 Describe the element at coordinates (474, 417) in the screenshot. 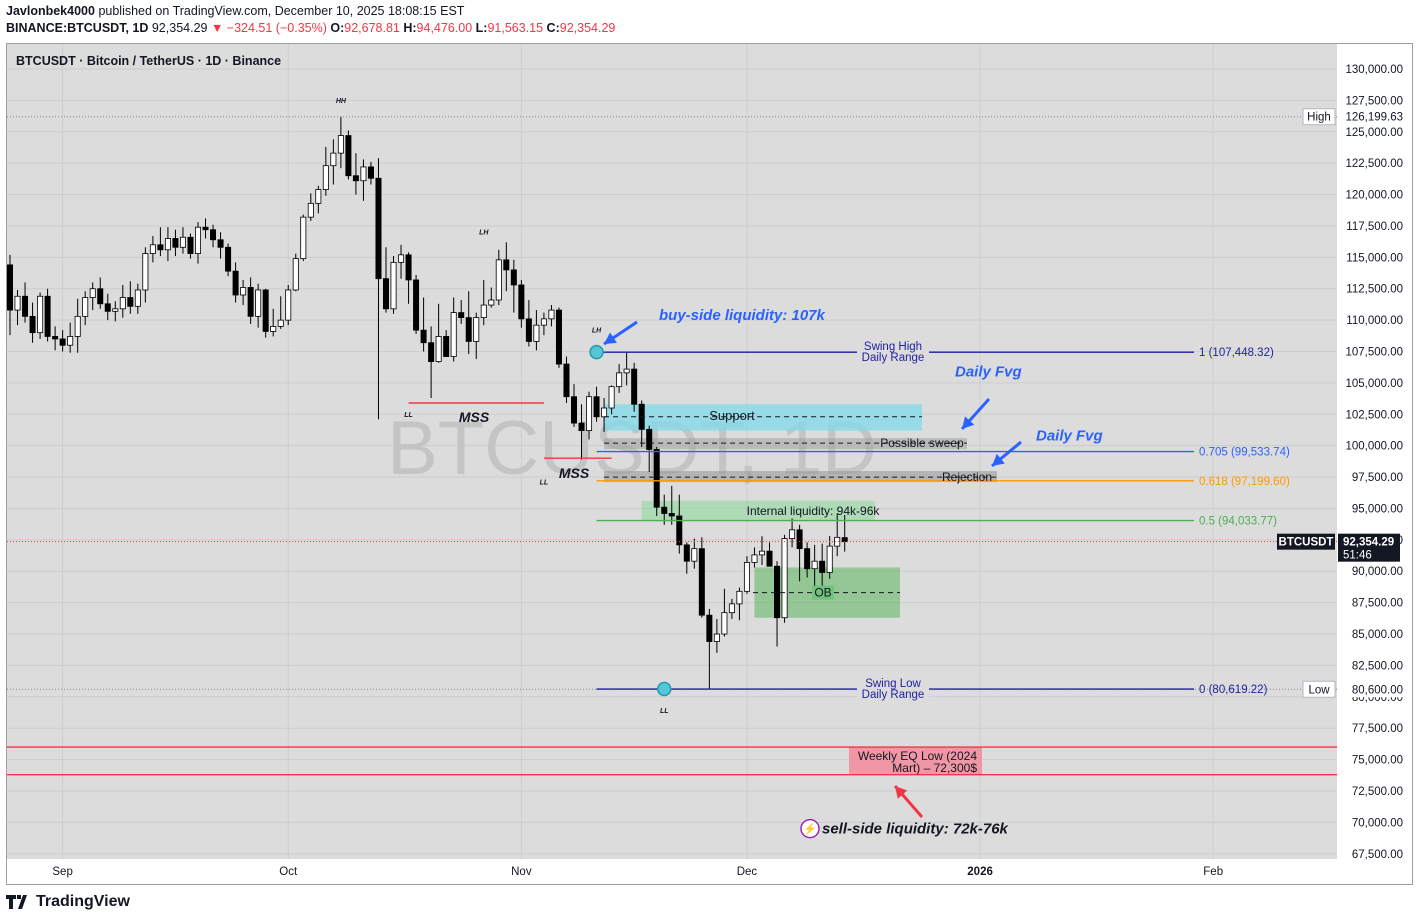

I see `mss-label-1: MSS` at that location.